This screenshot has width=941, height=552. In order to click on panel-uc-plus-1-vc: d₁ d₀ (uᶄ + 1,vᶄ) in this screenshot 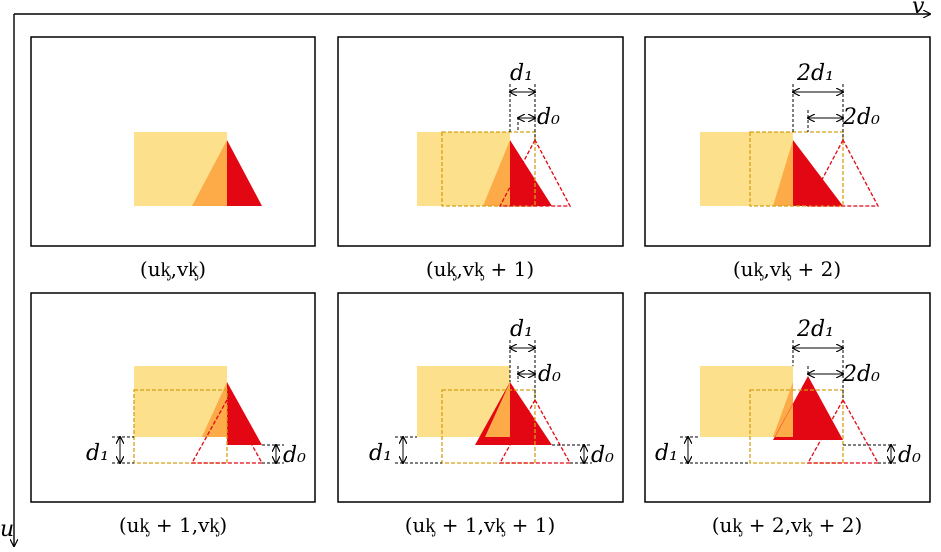, I will do `click(173, 414)`.